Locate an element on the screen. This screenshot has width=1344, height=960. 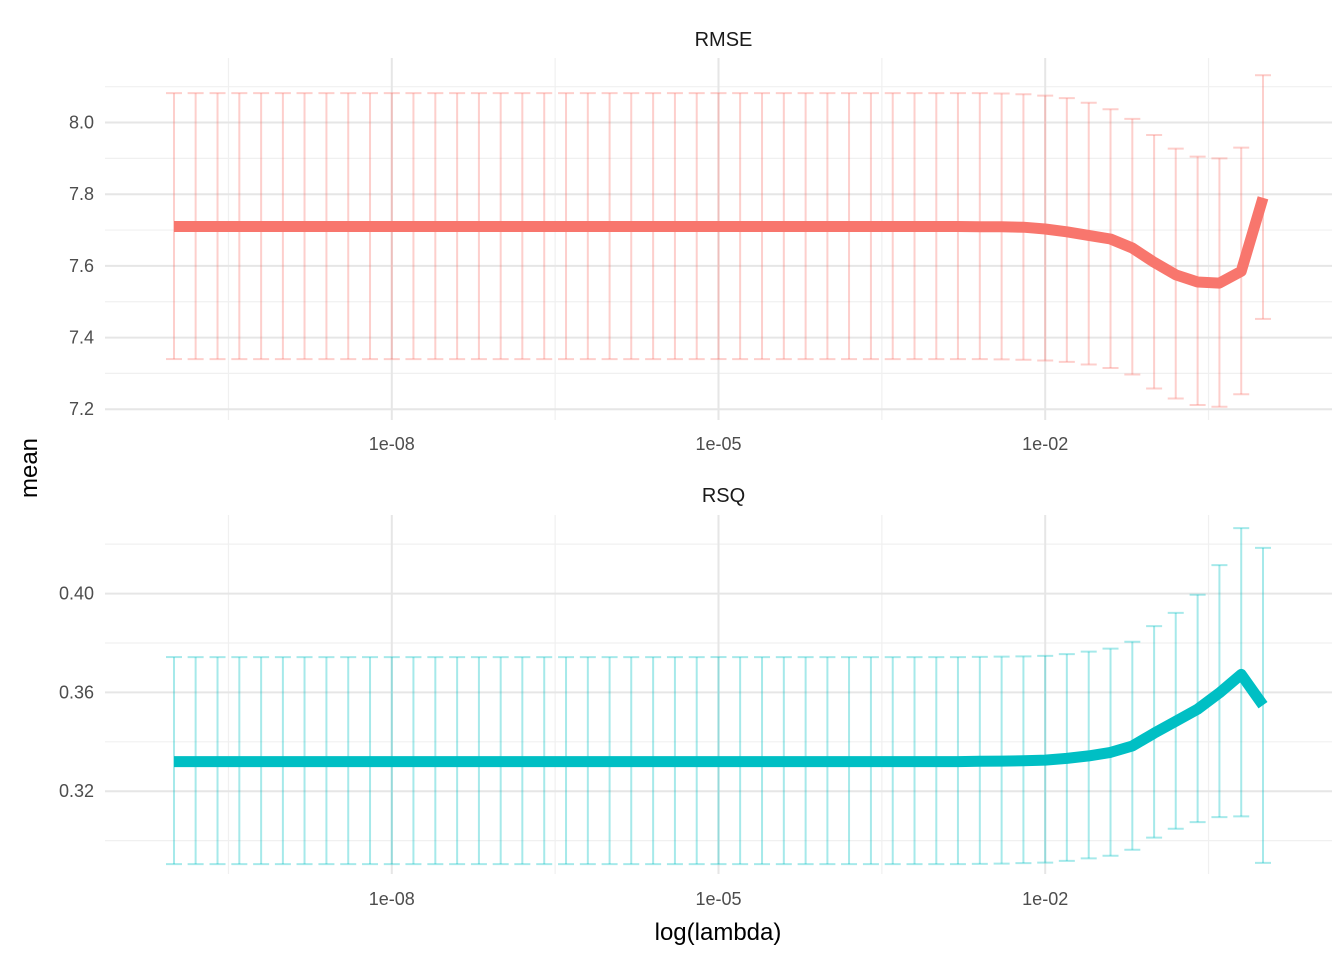
y-tick-label: 7.6 is located at coordinates (81, 266).